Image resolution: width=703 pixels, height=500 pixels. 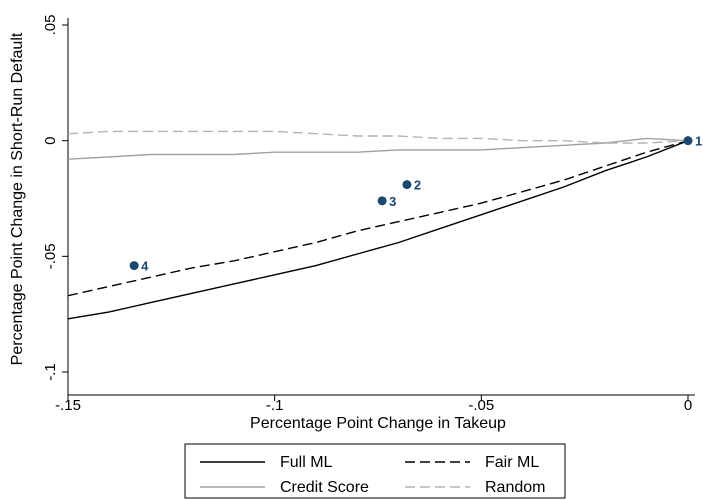 What do you see at coordinates (688, 405) in the screenshot?
I see `x-tick-label-3: 0` at bounding box center [688, 405].